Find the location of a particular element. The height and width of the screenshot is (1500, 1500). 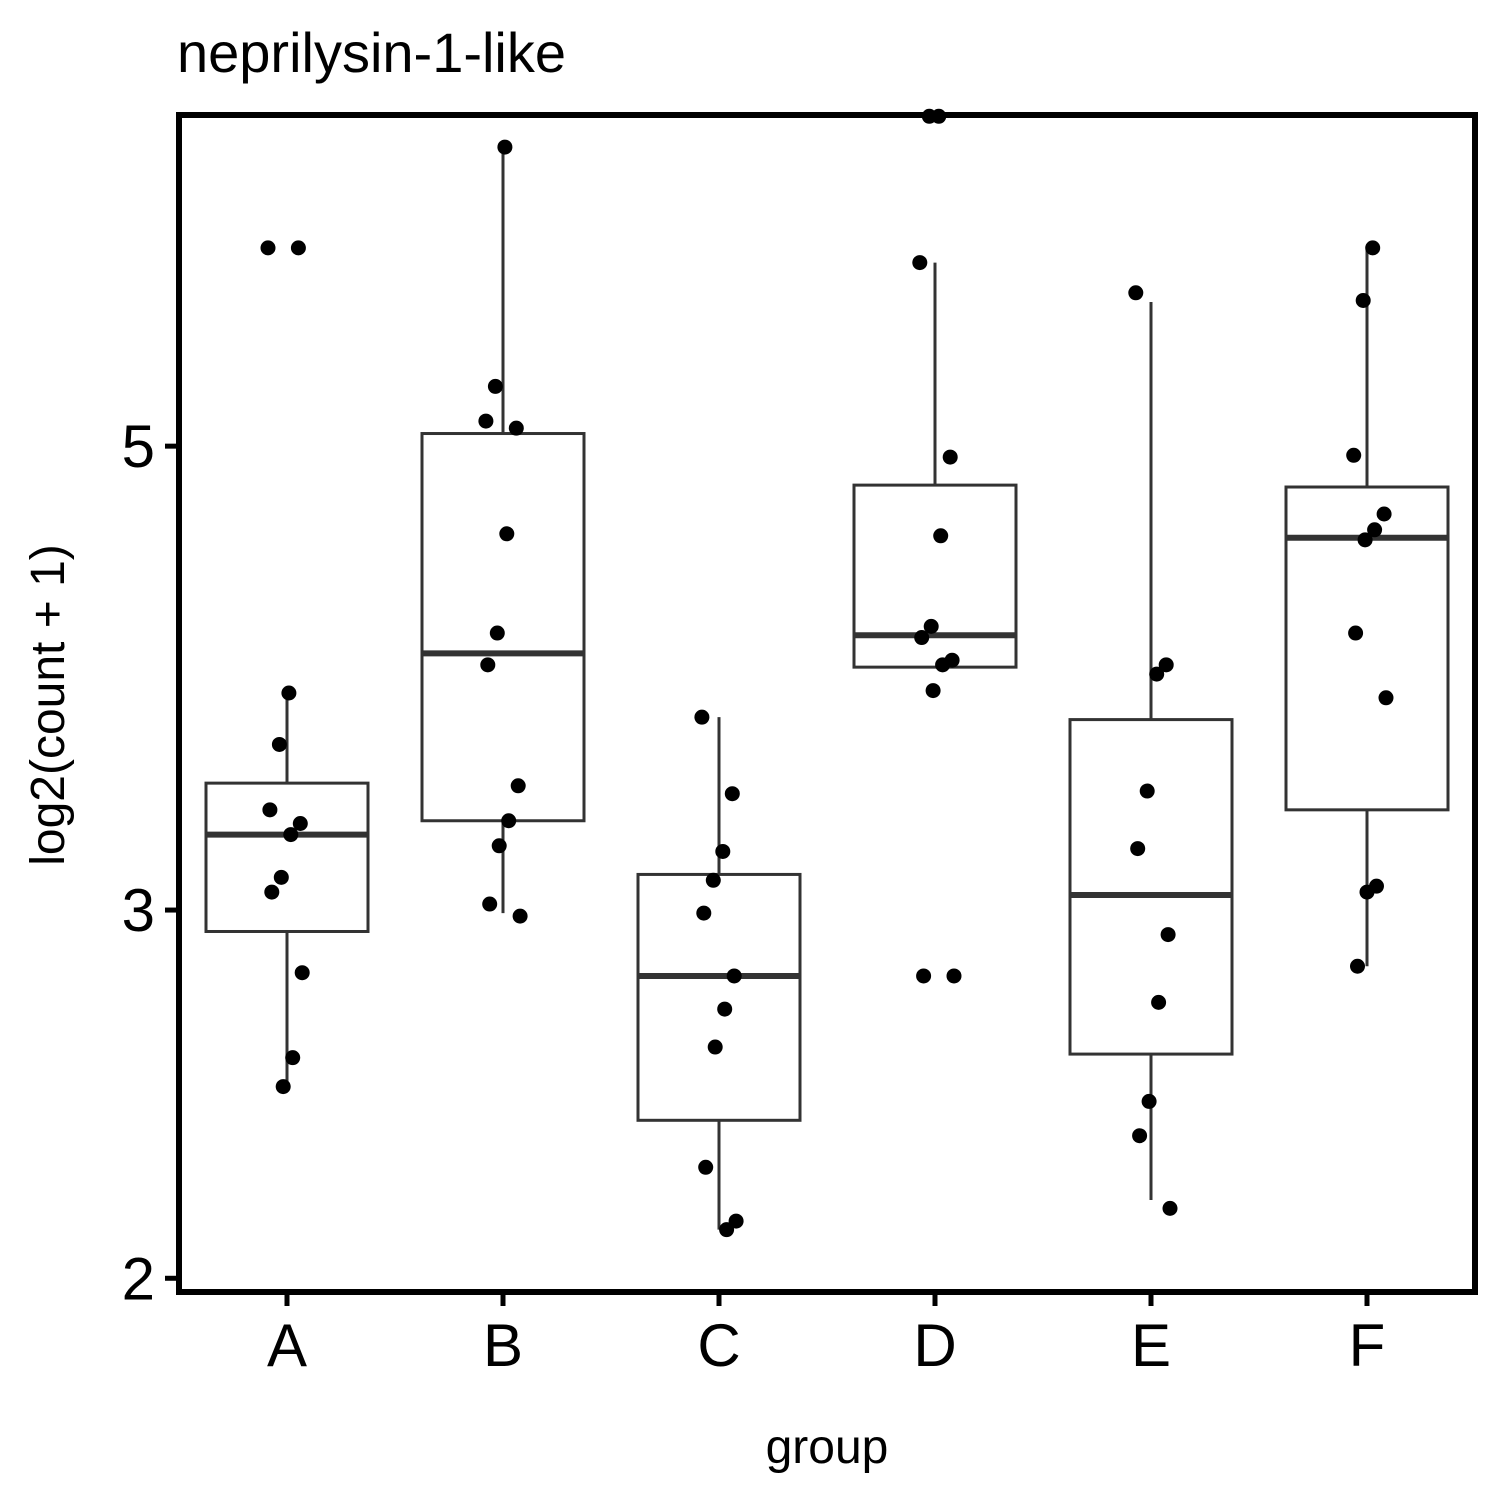

box-A is located at coordinates (287, 891).